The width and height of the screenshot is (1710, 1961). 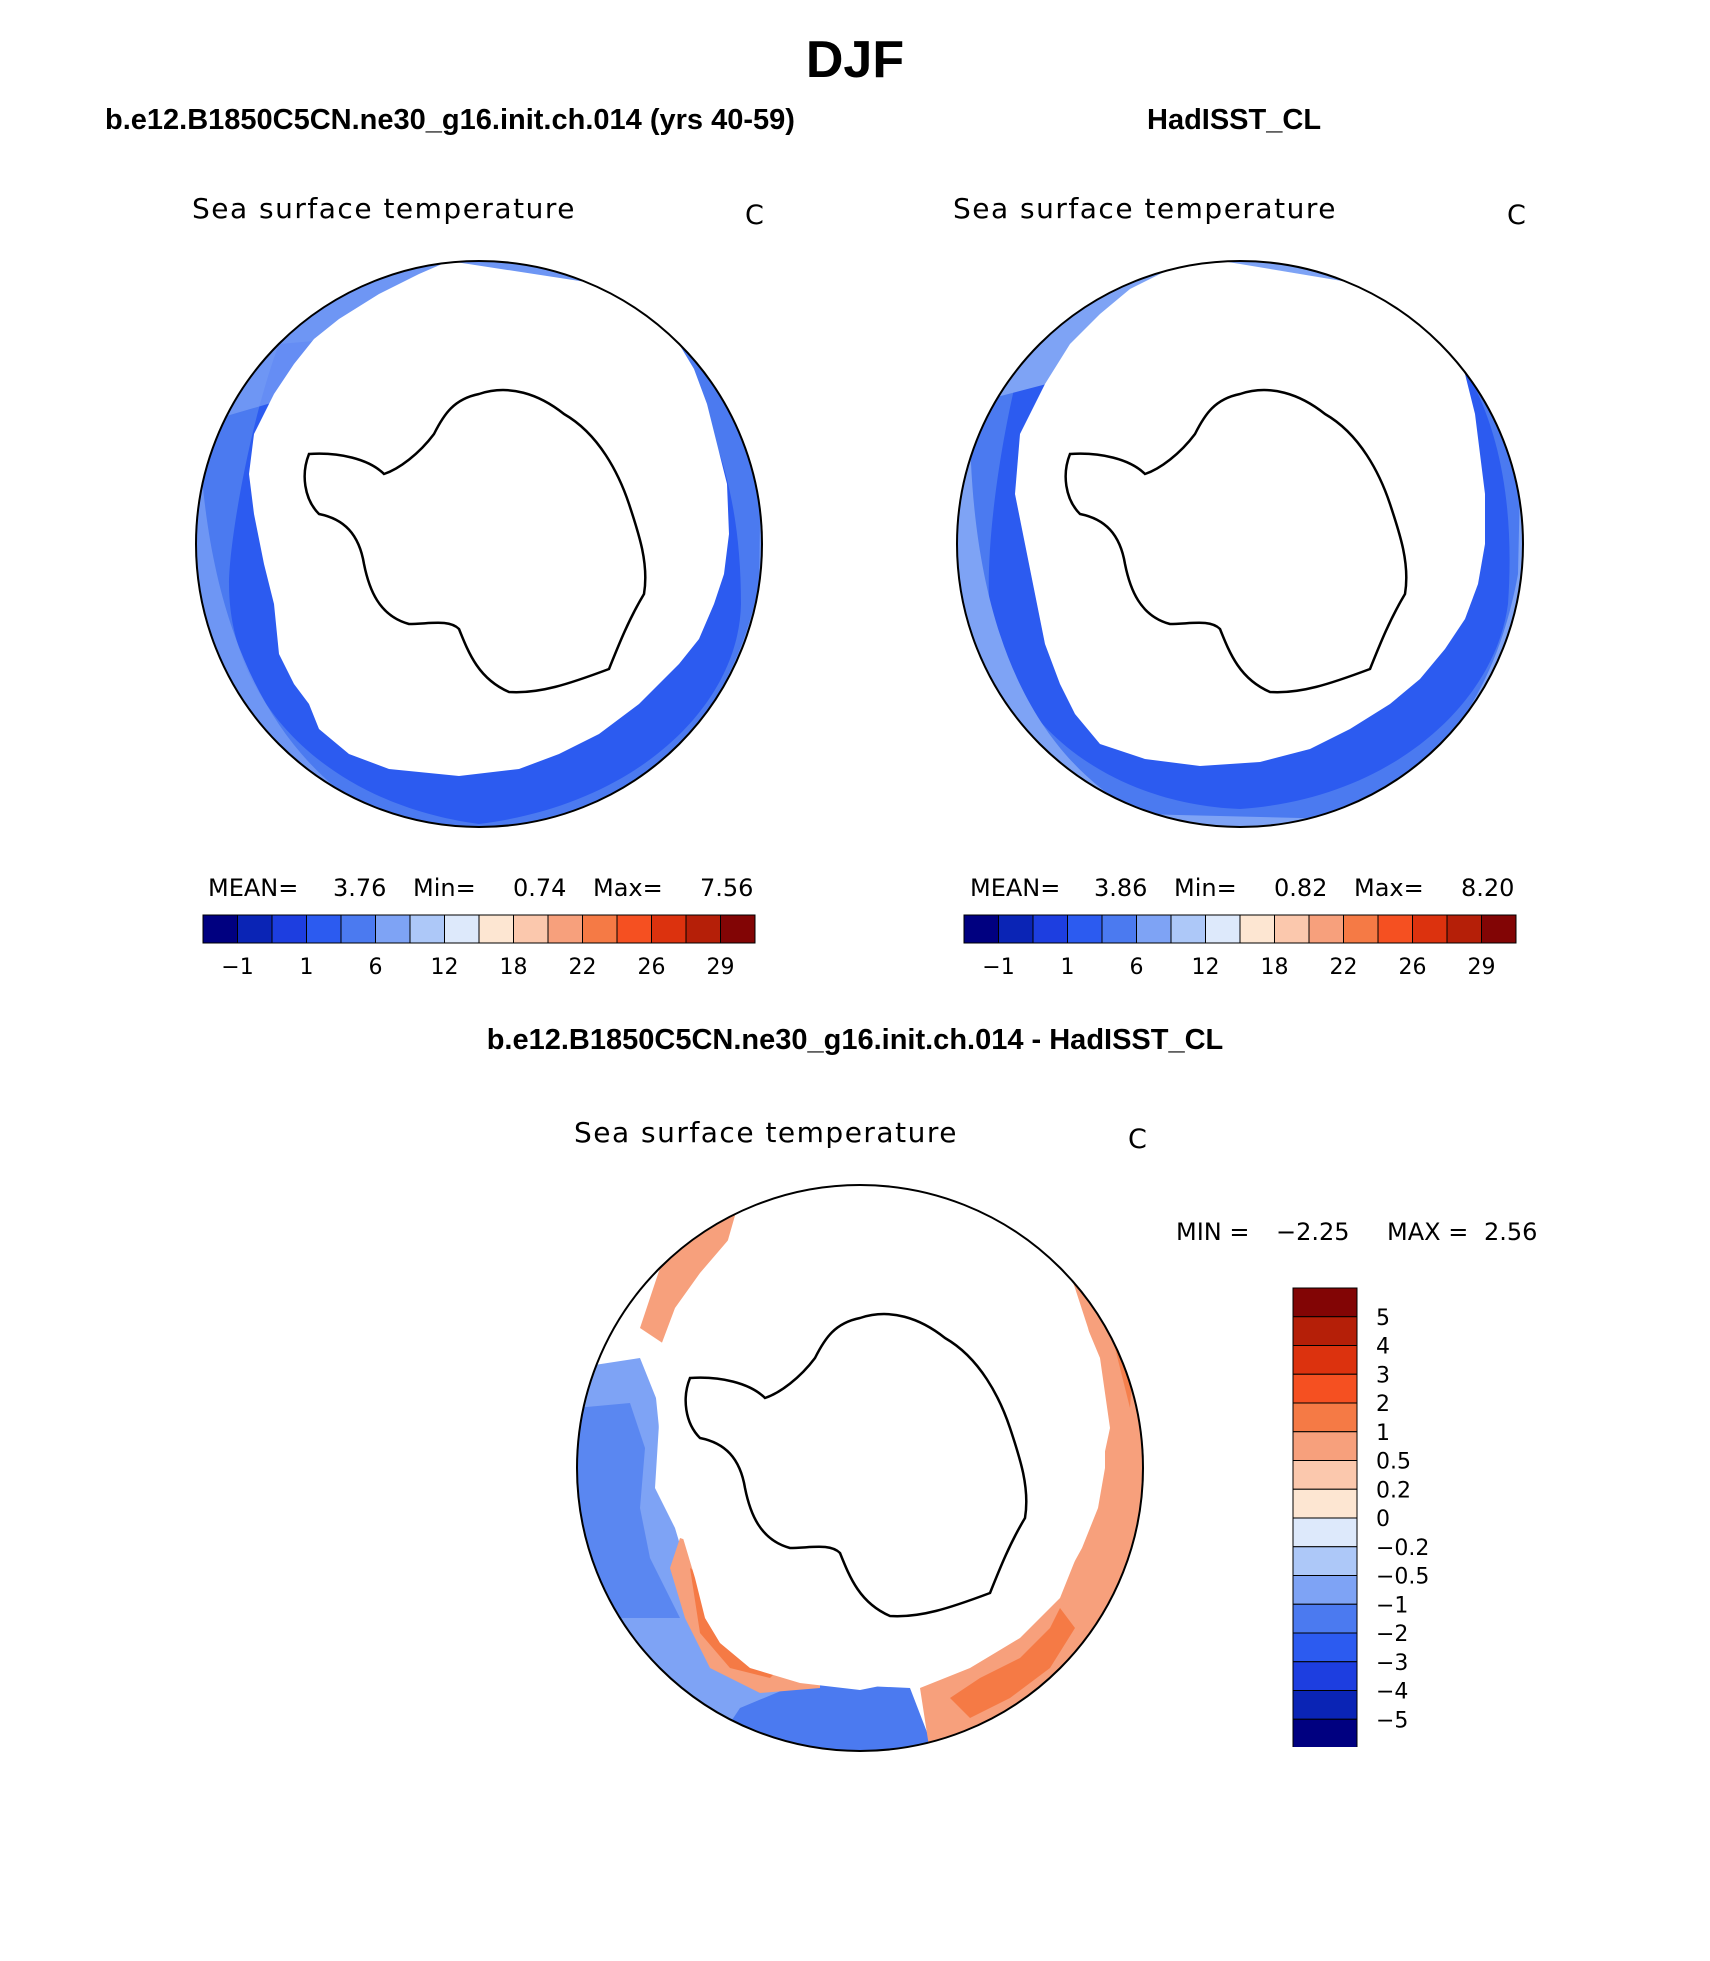 I want to click on model-colorbar, so click(x=479, y=929).